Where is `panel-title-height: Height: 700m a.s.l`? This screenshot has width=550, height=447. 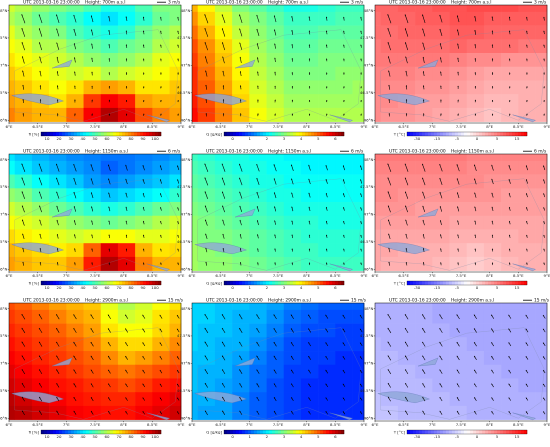
panel-title-height: Height: 700m a.s.l is located at coordinates (288, 3).